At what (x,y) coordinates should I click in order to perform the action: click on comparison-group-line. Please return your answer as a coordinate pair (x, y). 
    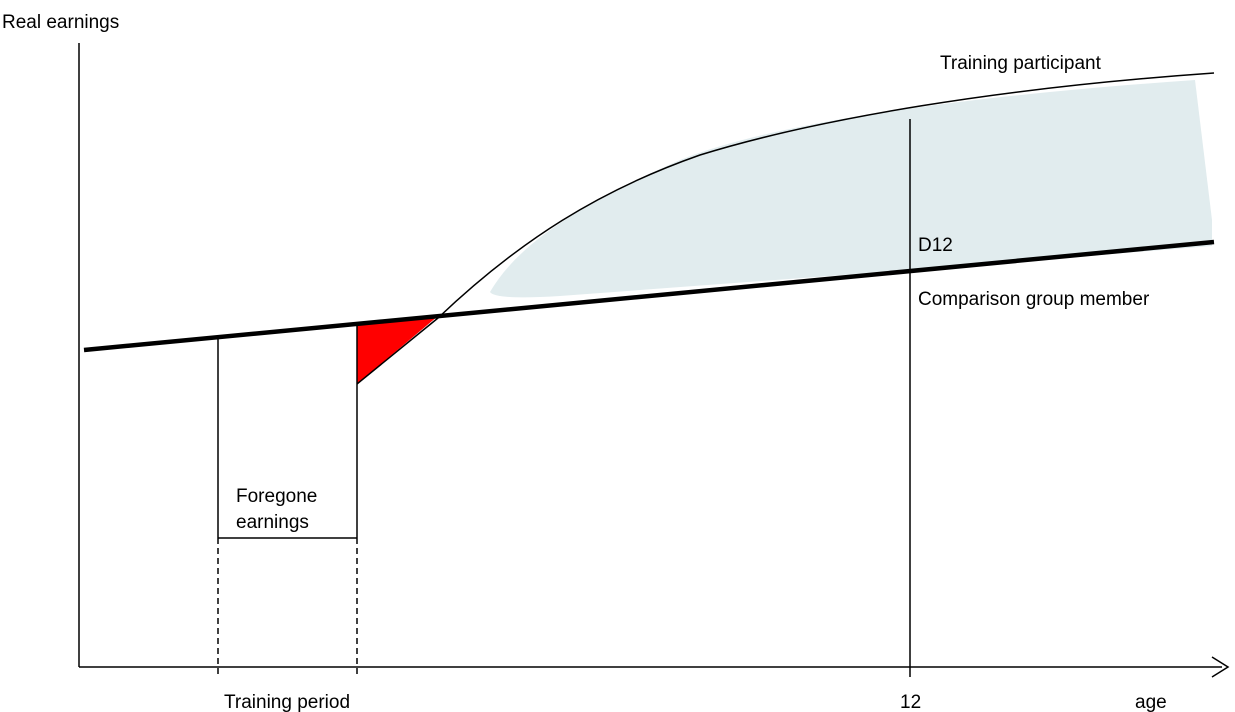
    Looking at the image, I should click on (649, 296).